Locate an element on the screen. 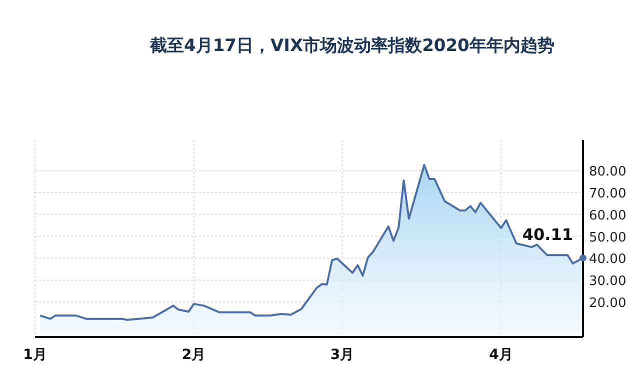 This screenshot has height=377, width=640. xtick: 1月 is located at coordinates (35, 355).